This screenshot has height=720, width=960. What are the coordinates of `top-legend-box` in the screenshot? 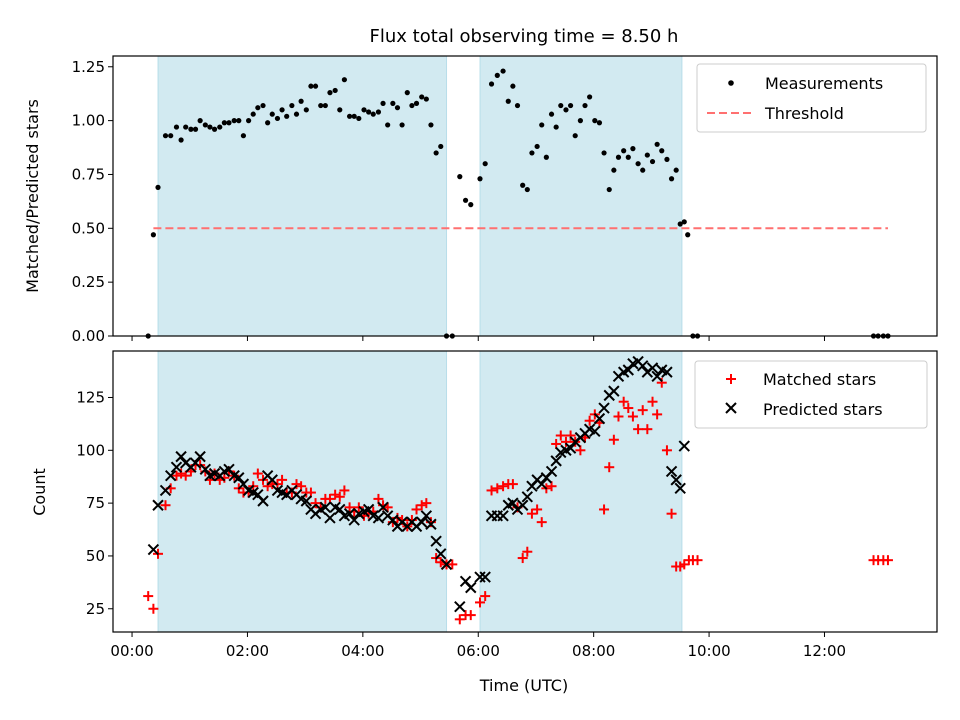 It's located at (811, 98).